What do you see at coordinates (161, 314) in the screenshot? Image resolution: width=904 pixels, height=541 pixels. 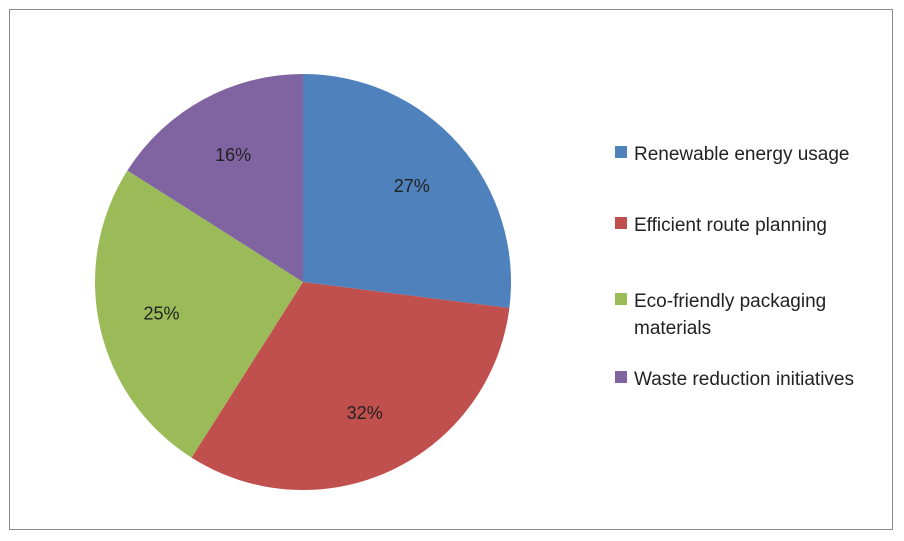 I see `data-label-eco-packaging: 25%` at bounding box center [161, 314].